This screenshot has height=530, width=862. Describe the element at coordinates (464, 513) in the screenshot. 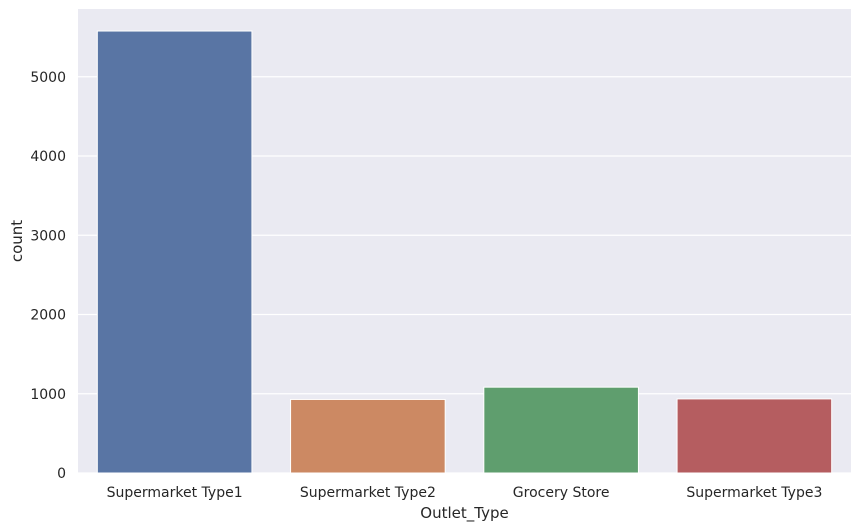

I see `x-axis-label: Outlet_Type` at that location.